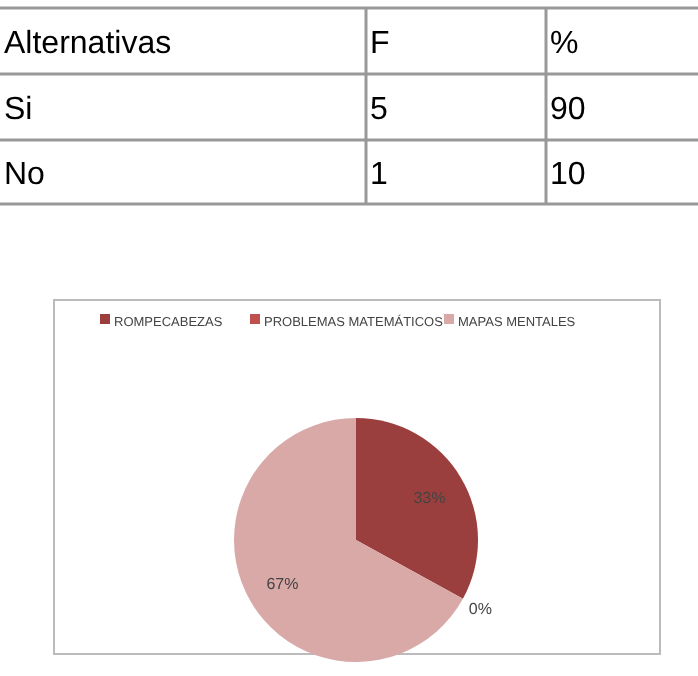  What do you see at coordinates (379, 110) in the screenshot?
I see `text: 5` at bounding box center [379, 110].